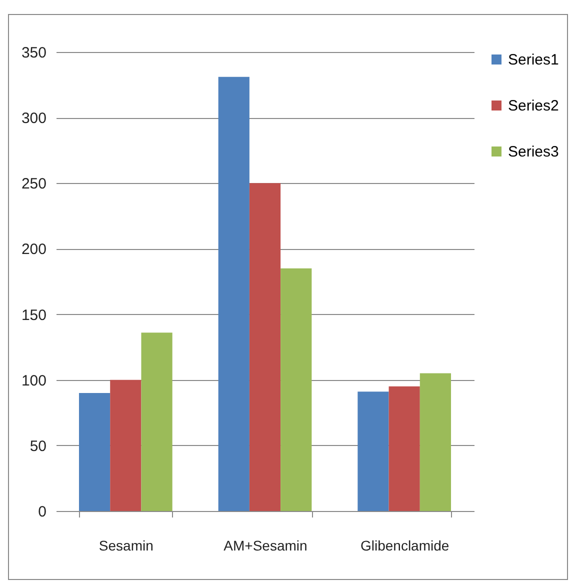 The width and height of the screenshot is (570, 582). What do you see at coordinates (33, 119) in the screenshot?
I see `y-tick-label: 300` at bounding box center [33, 119].